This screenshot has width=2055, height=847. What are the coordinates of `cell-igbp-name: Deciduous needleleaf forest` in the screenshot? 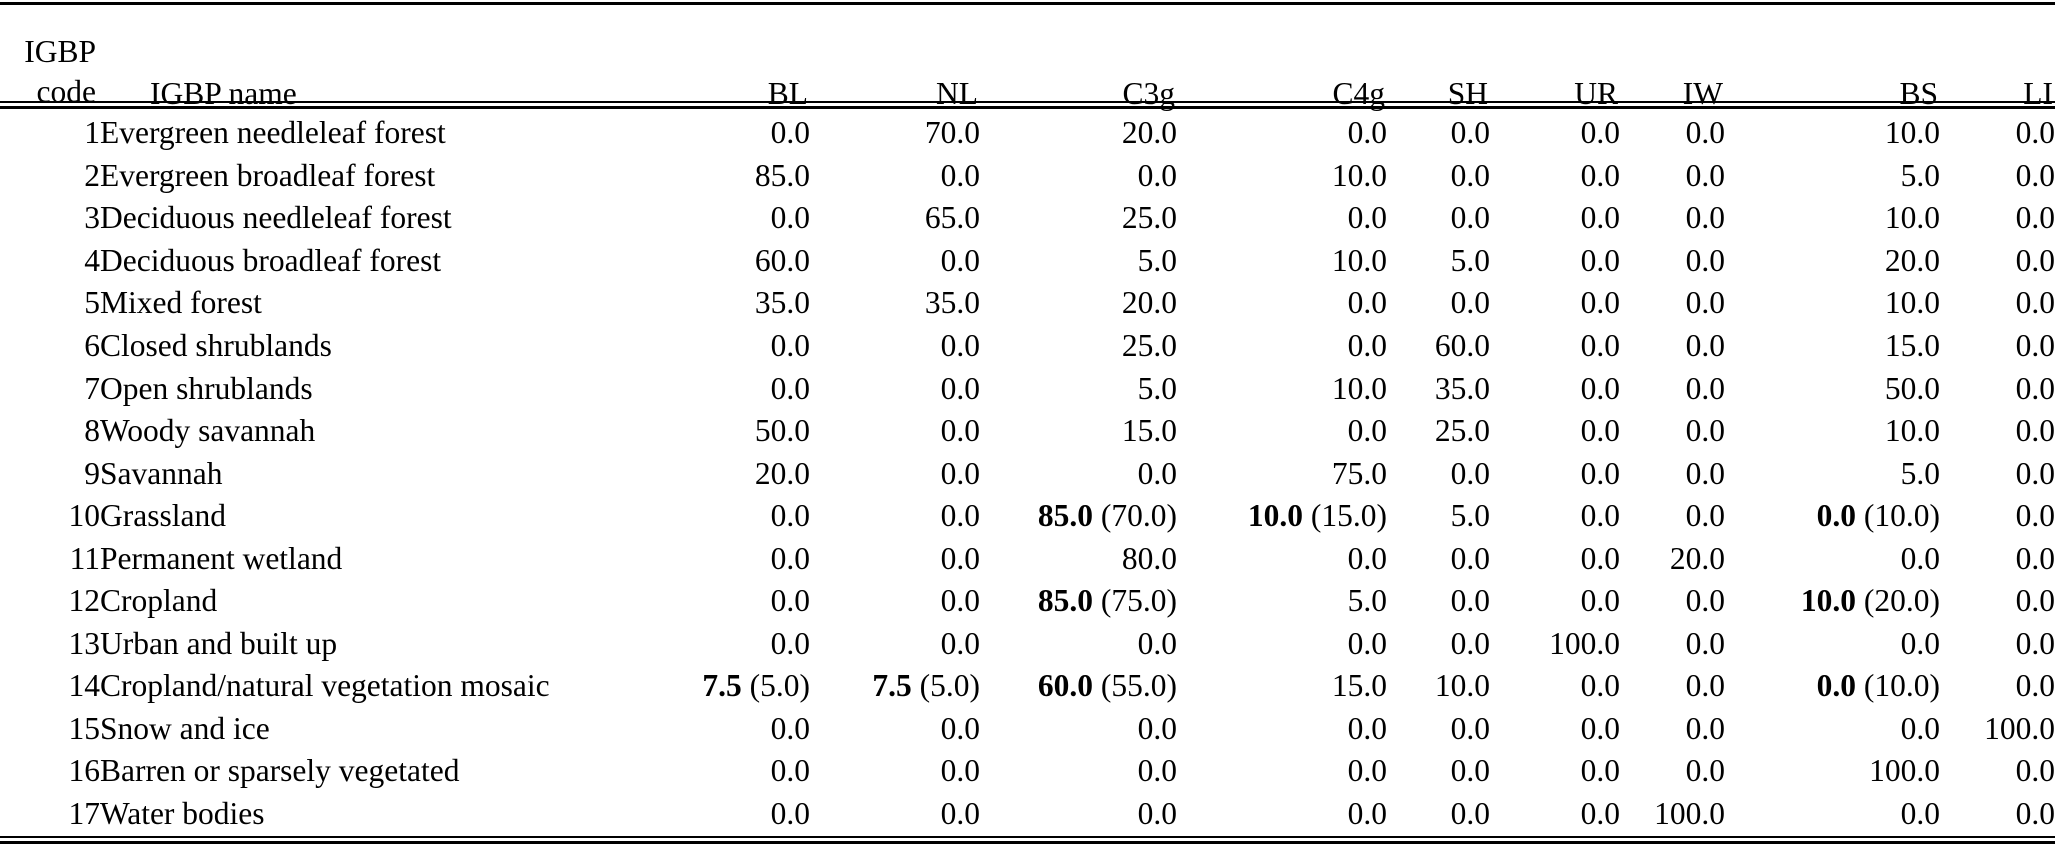 It's located at (276, 218).